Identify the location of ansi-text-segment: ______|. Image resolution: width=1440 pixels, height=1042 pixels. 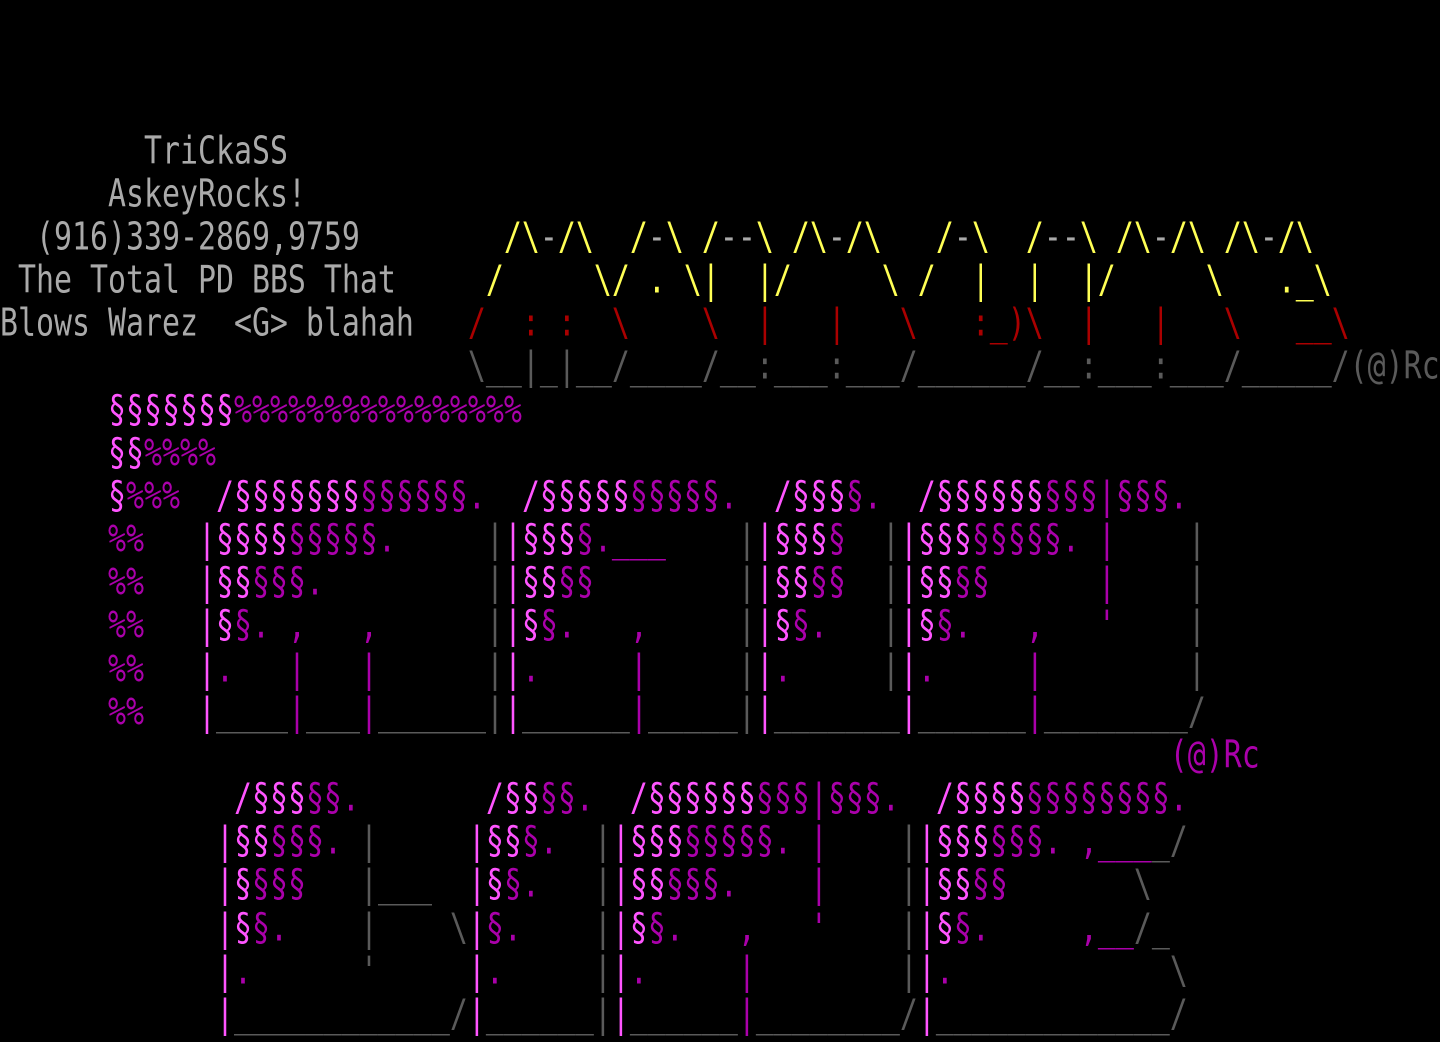
(440, 712).